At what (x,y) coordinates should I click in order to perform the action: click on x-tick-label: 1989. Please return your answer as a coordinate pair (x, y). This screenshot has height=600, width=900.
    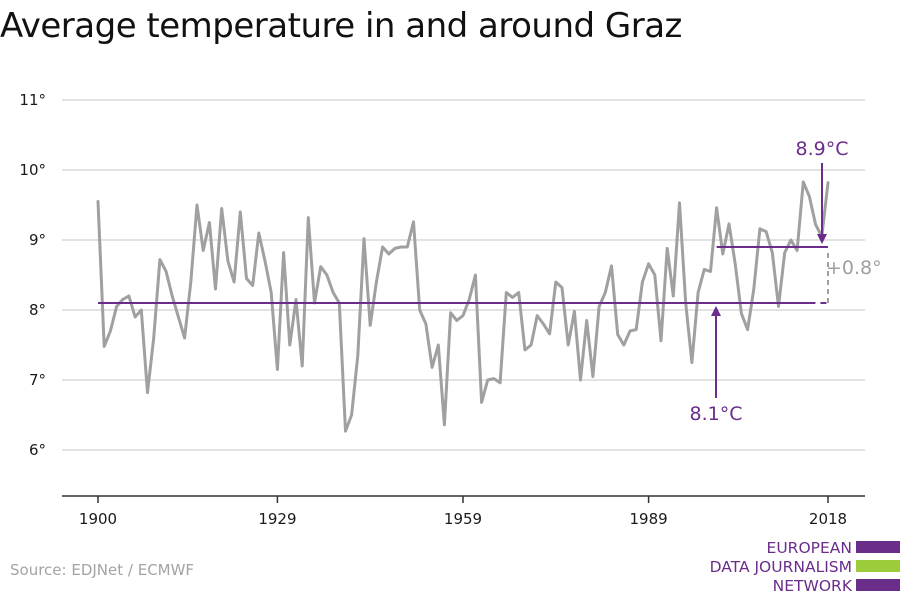
    Looking at the image, I should click on (648, 519).